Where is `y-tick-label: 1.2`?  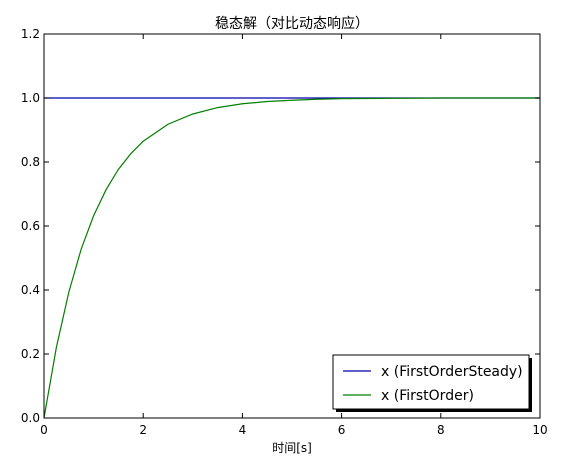
y-tick-label: 1.2 is located at coordinates (30, 34).